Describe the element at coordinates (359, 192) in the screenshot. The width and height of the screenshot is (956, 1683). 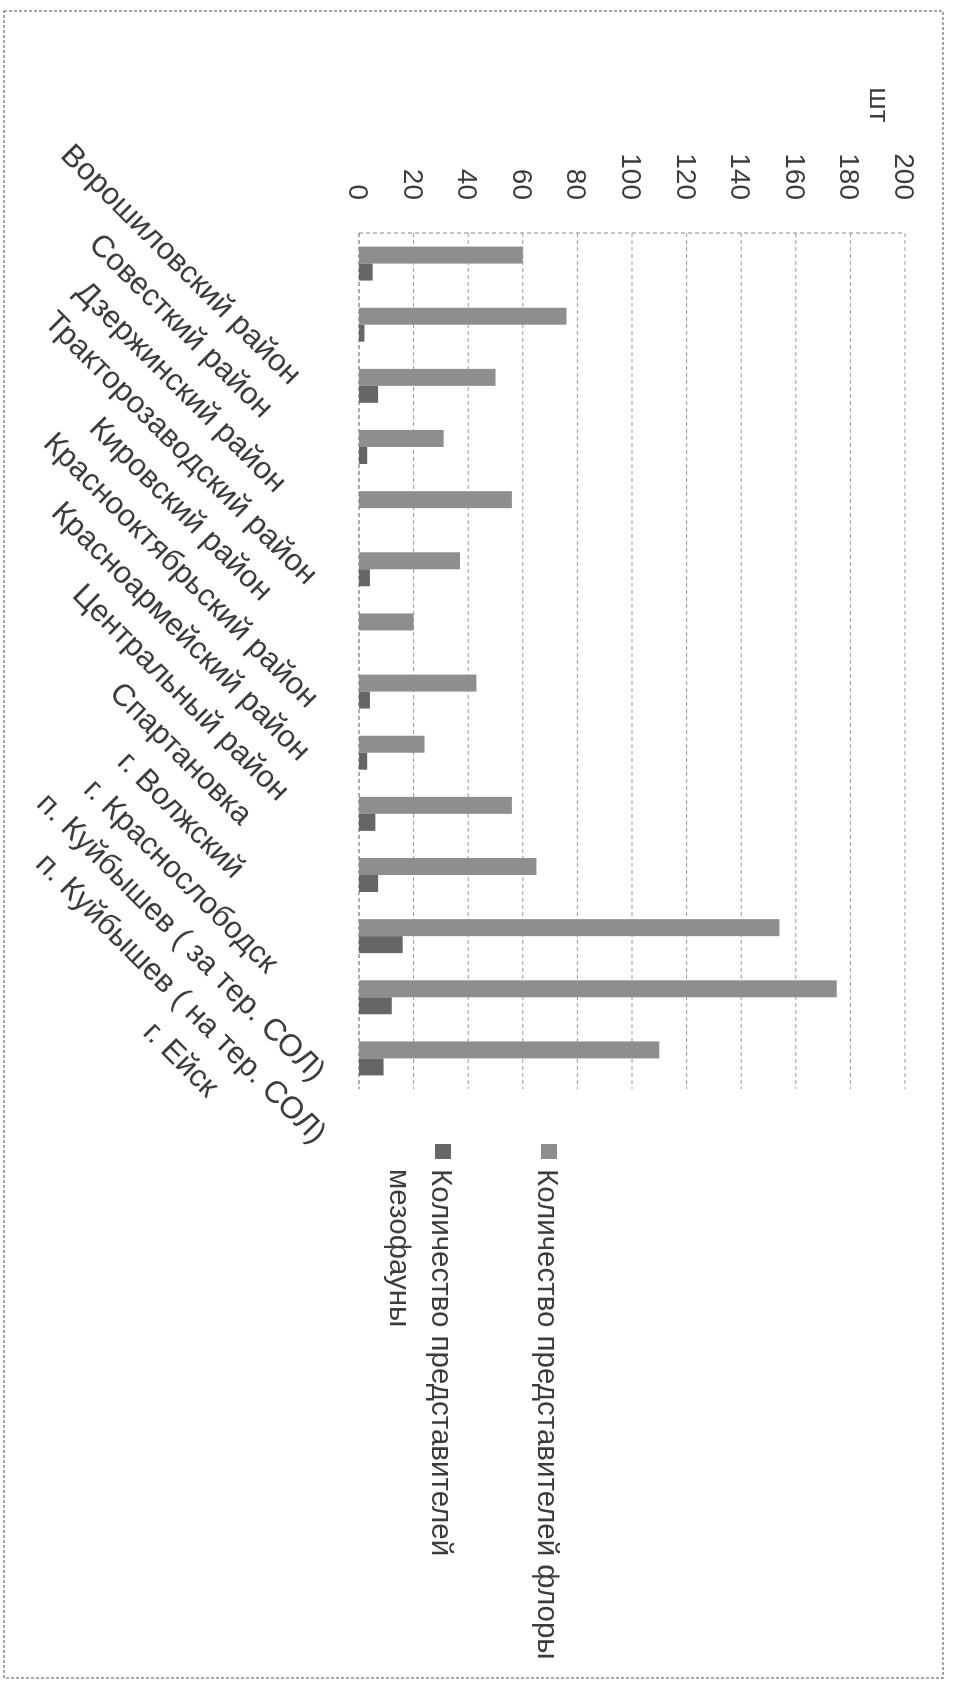
I see `x2-tick-label: 0` at that location.